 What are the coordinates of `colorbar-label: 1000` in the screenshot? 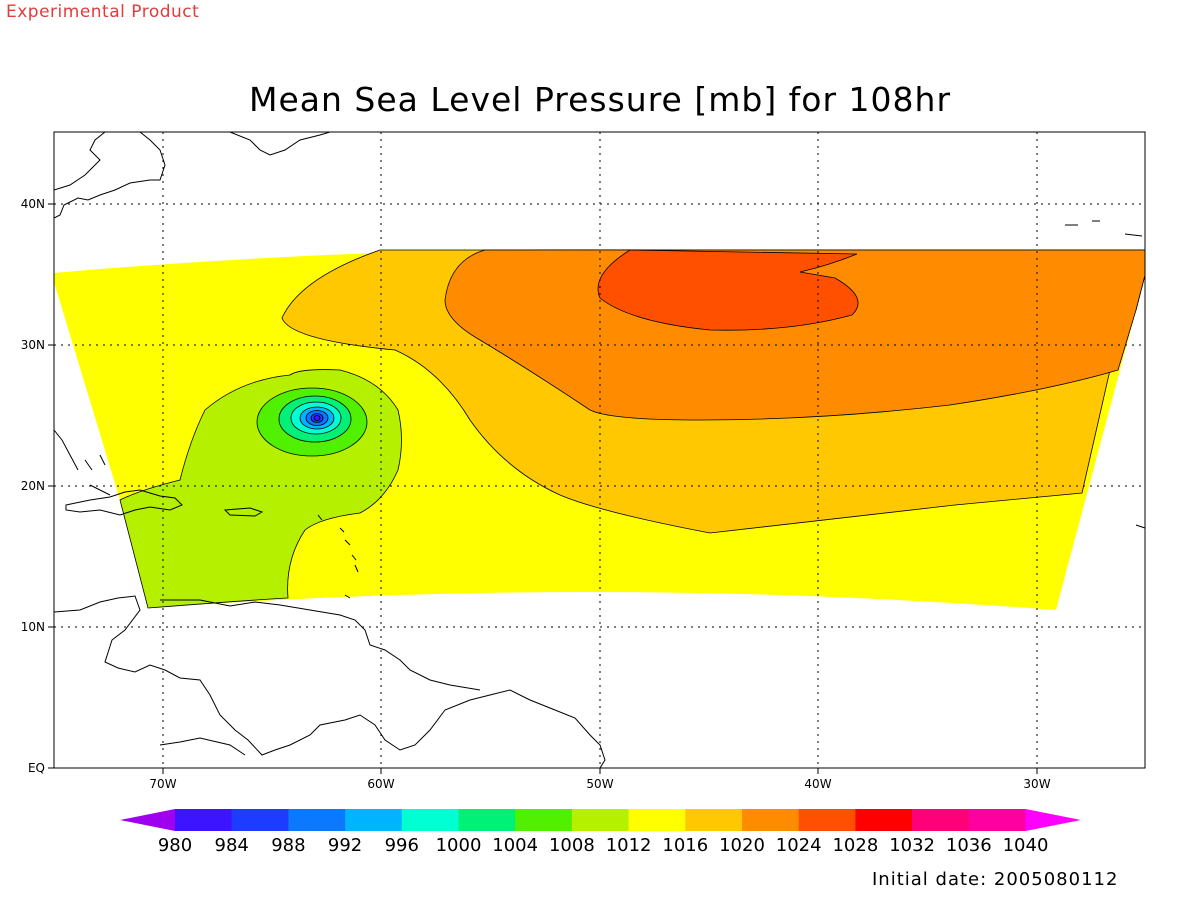 It's located at (459, 845).